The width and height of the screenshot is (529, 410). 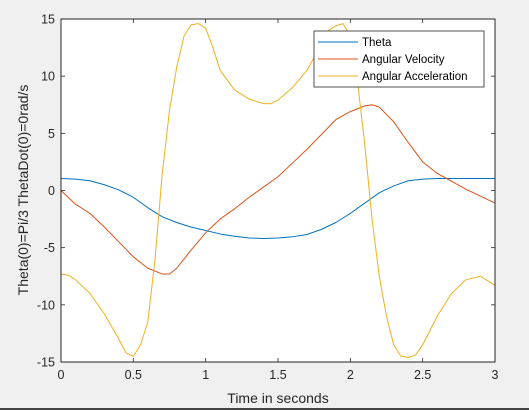 I want to click on y-tick-label: -10, so click(x=46, y=305).